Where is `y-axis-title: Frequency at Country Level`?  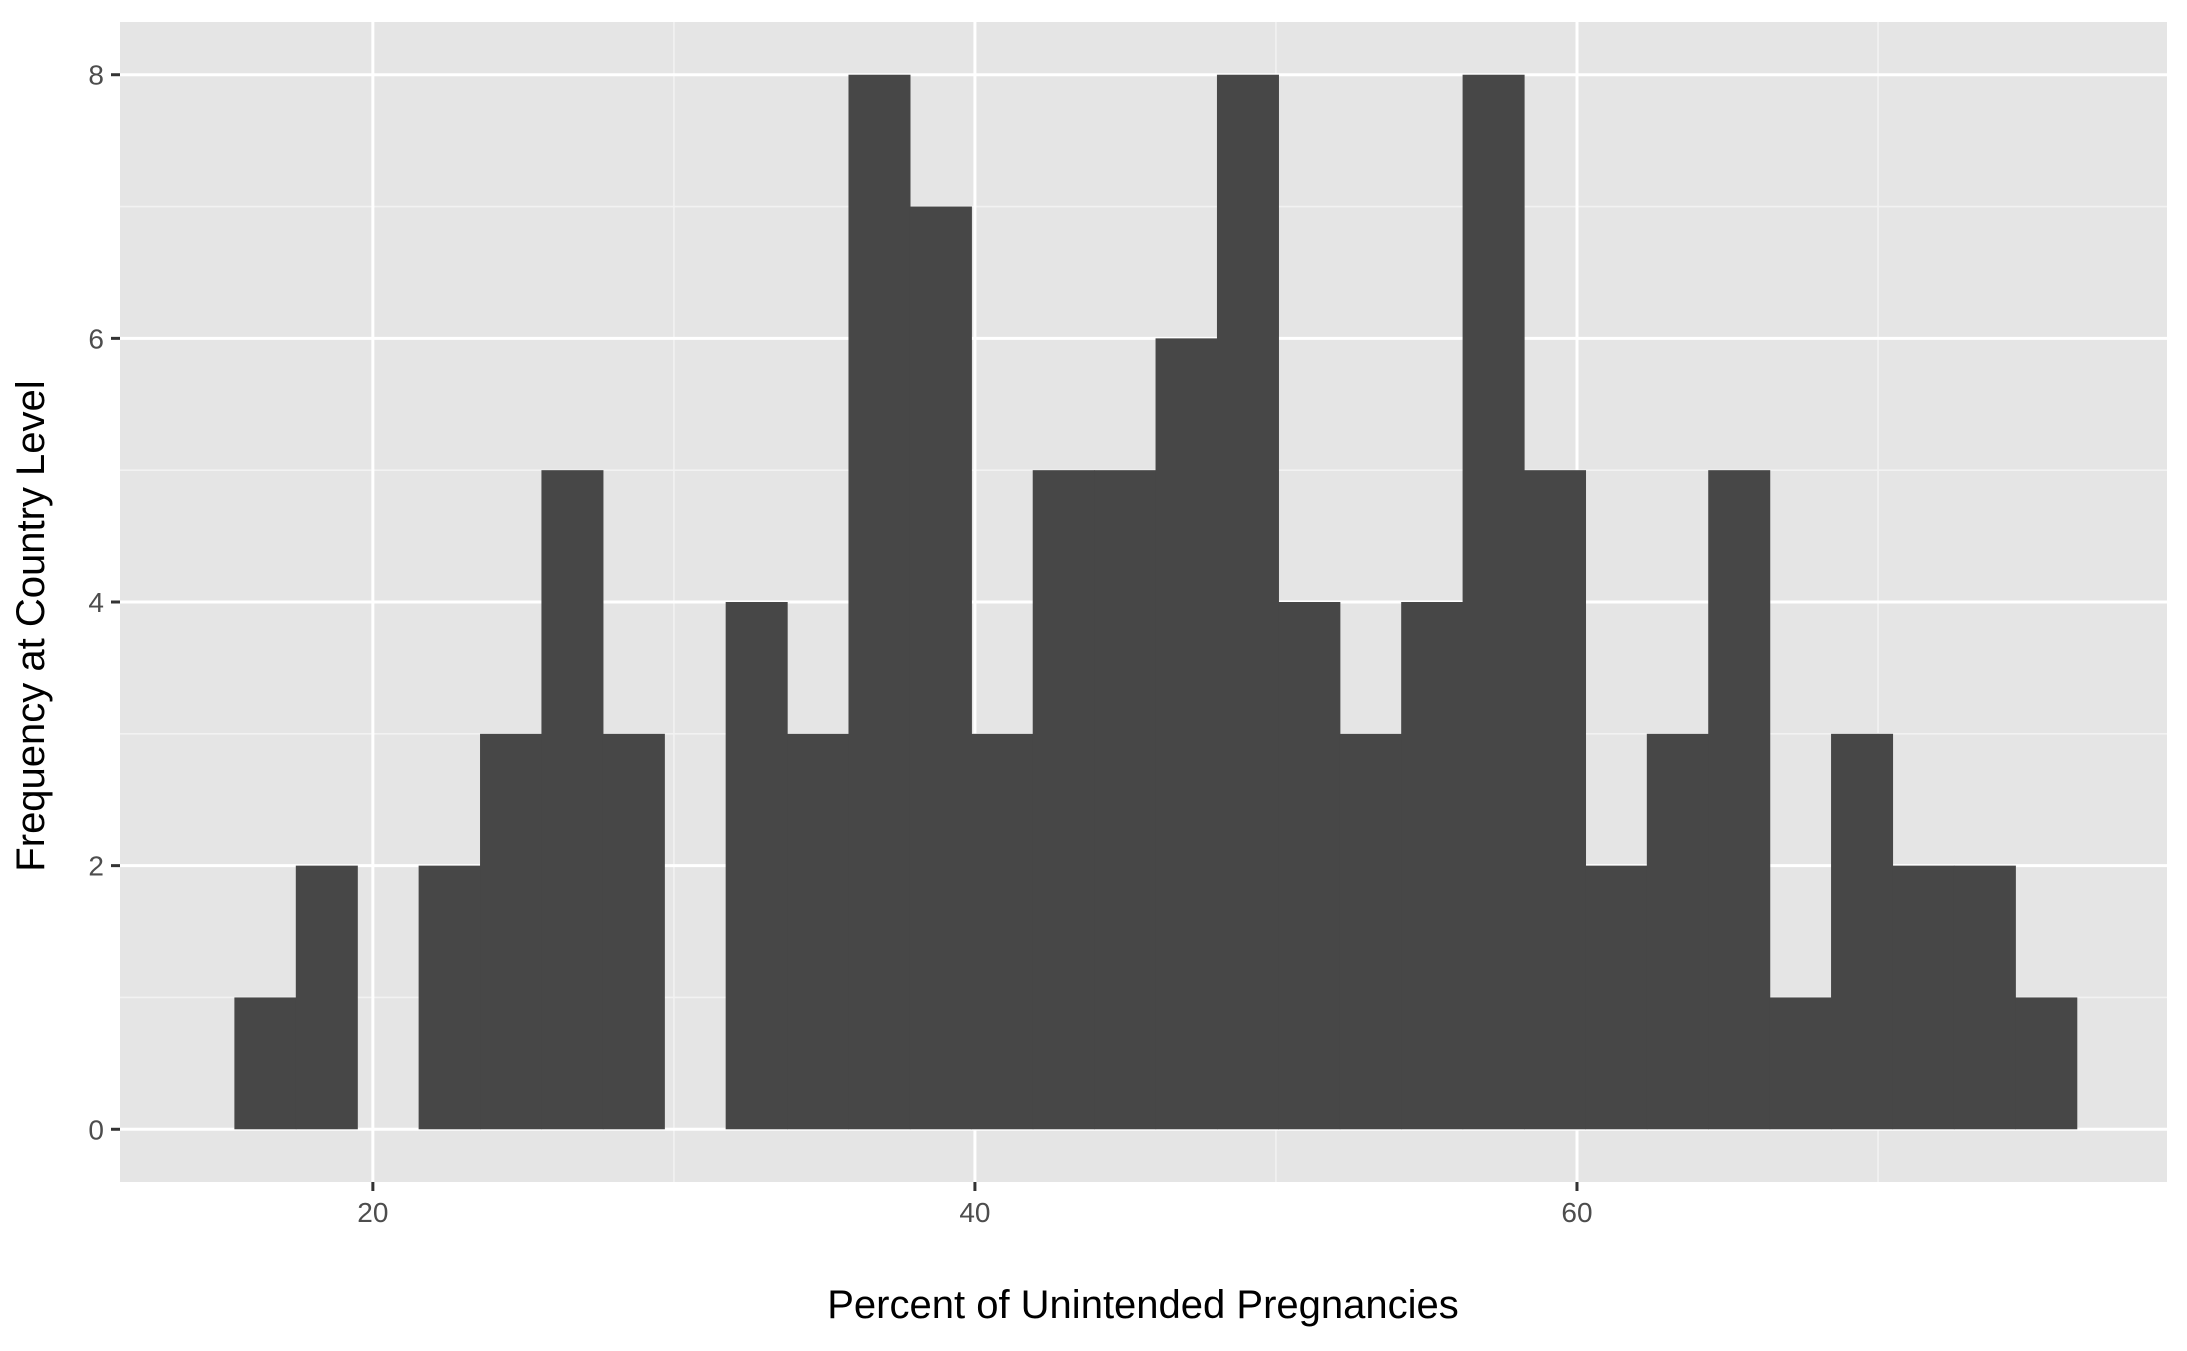 y-axis-title: Frequency at Country Level is located at coordinates (31, 625).